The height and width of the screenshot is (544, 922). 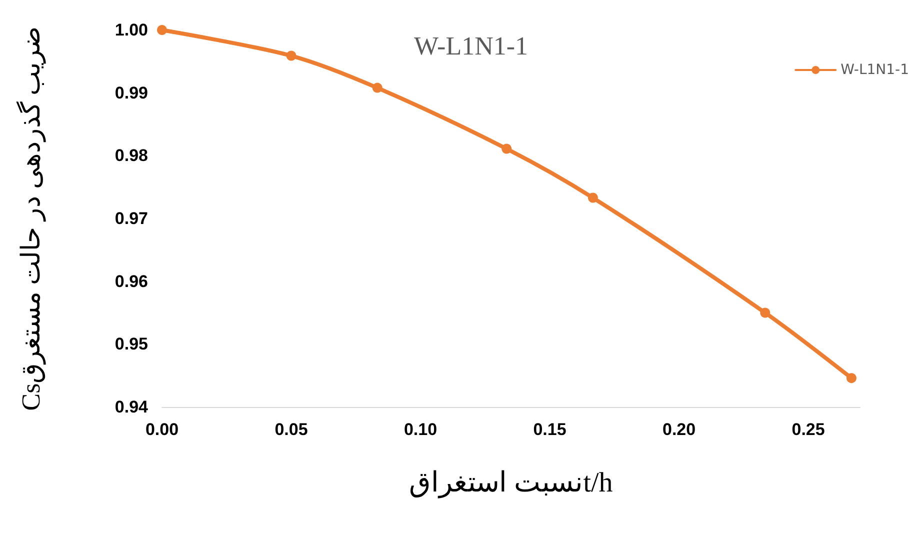 I want to click on x-tick-label: 0.20, so click(x=679, y=429).